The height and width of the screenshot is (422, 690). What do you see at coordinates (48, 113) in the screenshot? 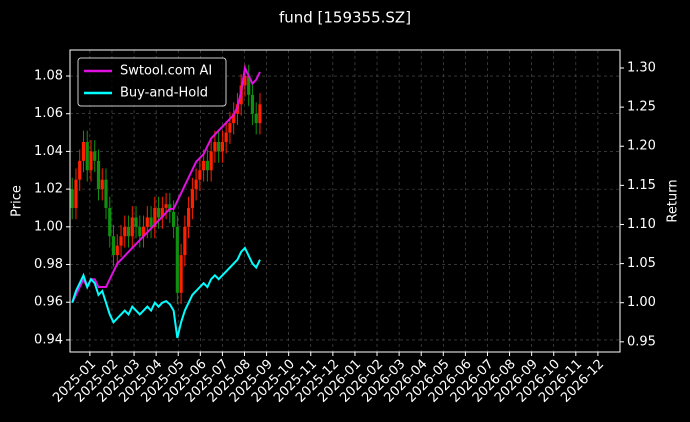
I see `y-tick-label: 1.06` at bounding box center [48, 113].